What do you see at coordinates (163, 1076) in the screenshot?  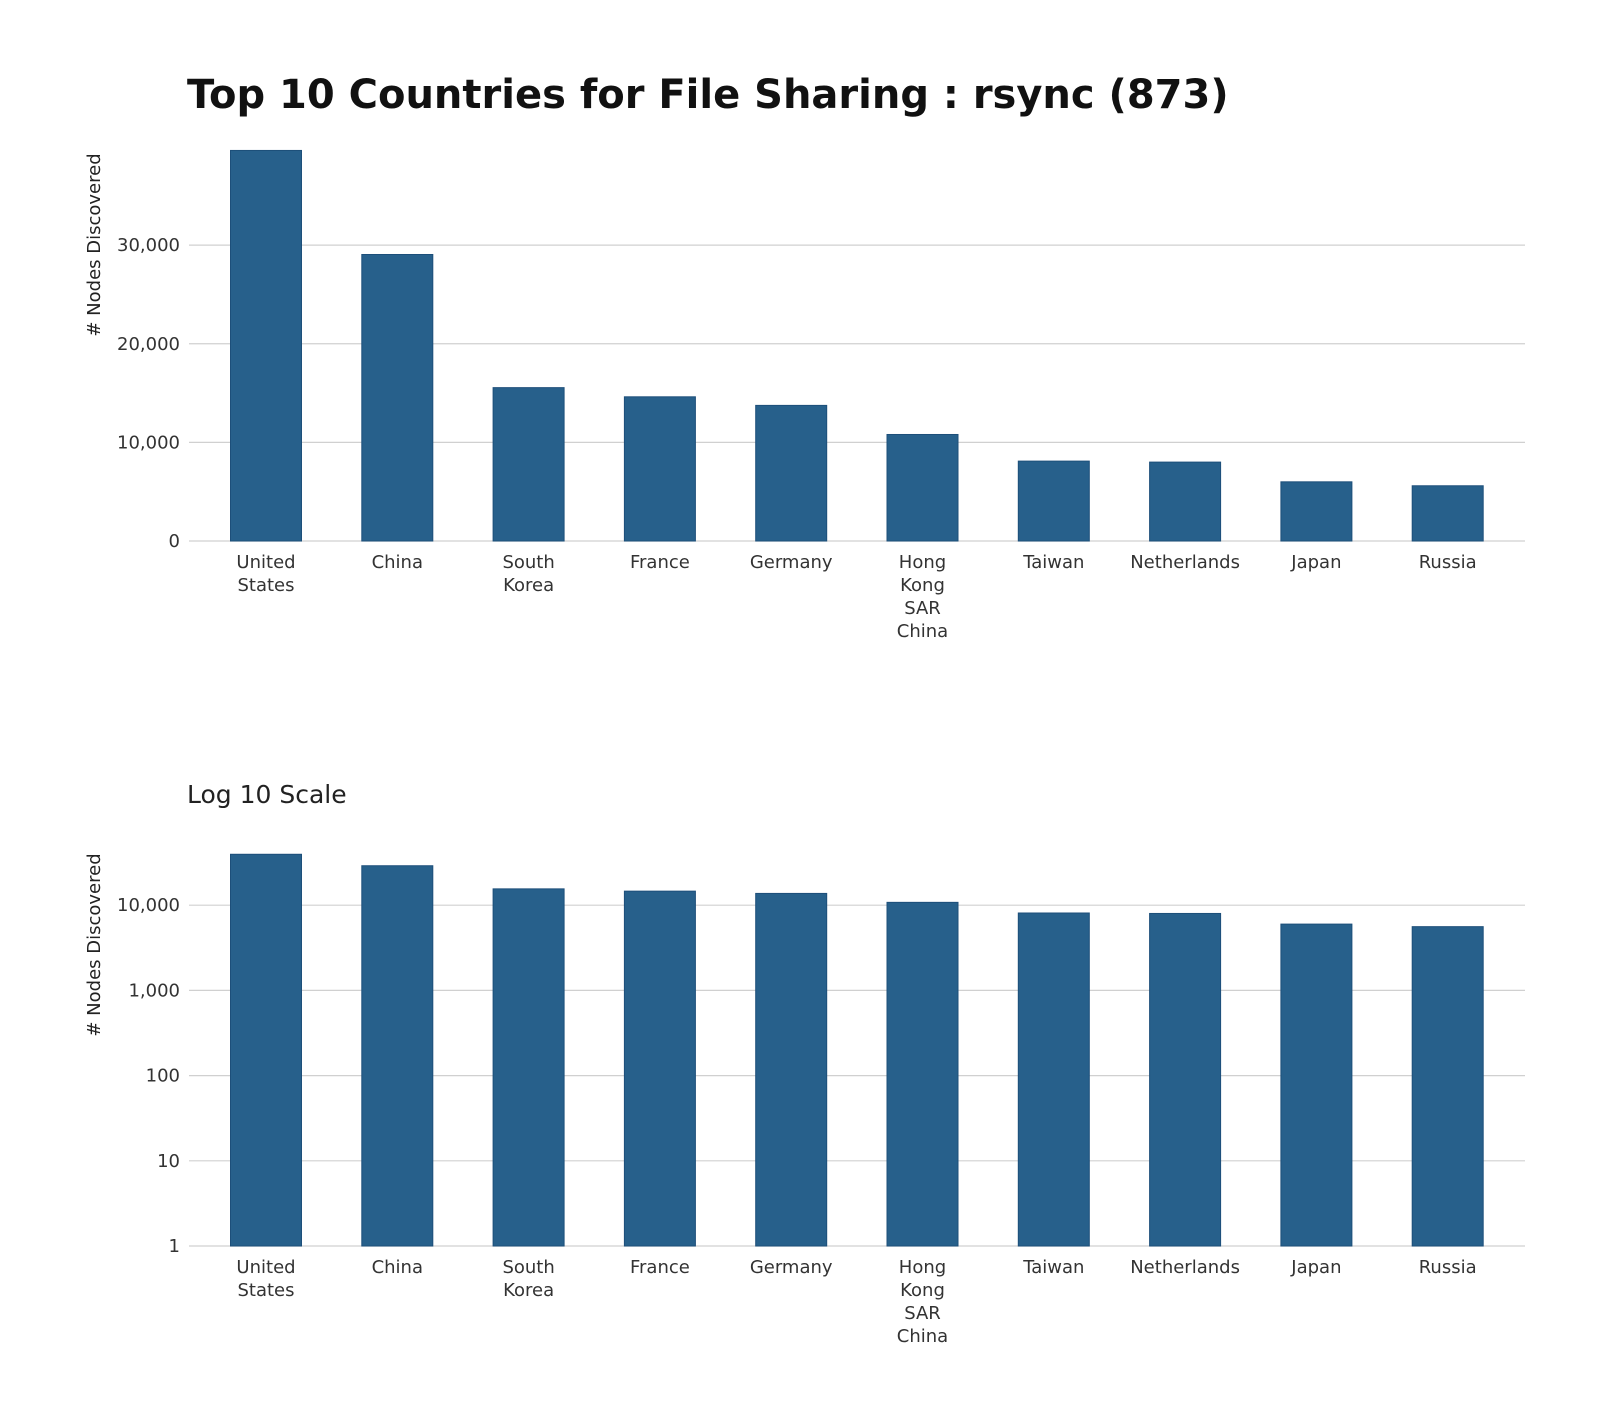 I see `y-tick-label: 100` at bounding box center [163, 1076].